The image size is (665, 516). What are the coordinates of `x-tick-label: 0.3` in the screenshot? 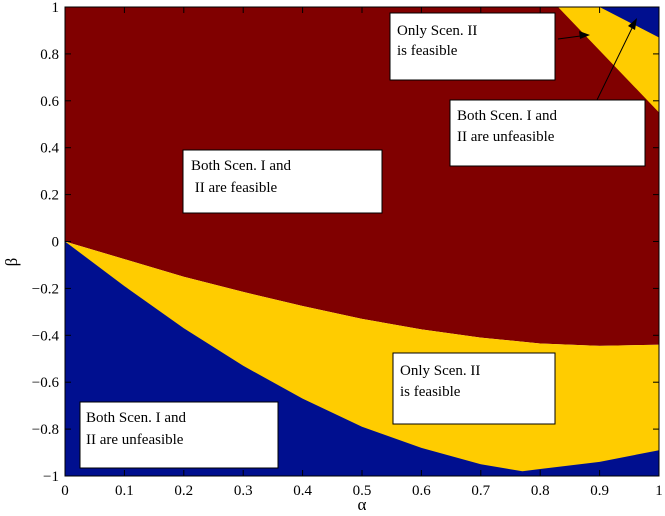 It's located at (243, 491).